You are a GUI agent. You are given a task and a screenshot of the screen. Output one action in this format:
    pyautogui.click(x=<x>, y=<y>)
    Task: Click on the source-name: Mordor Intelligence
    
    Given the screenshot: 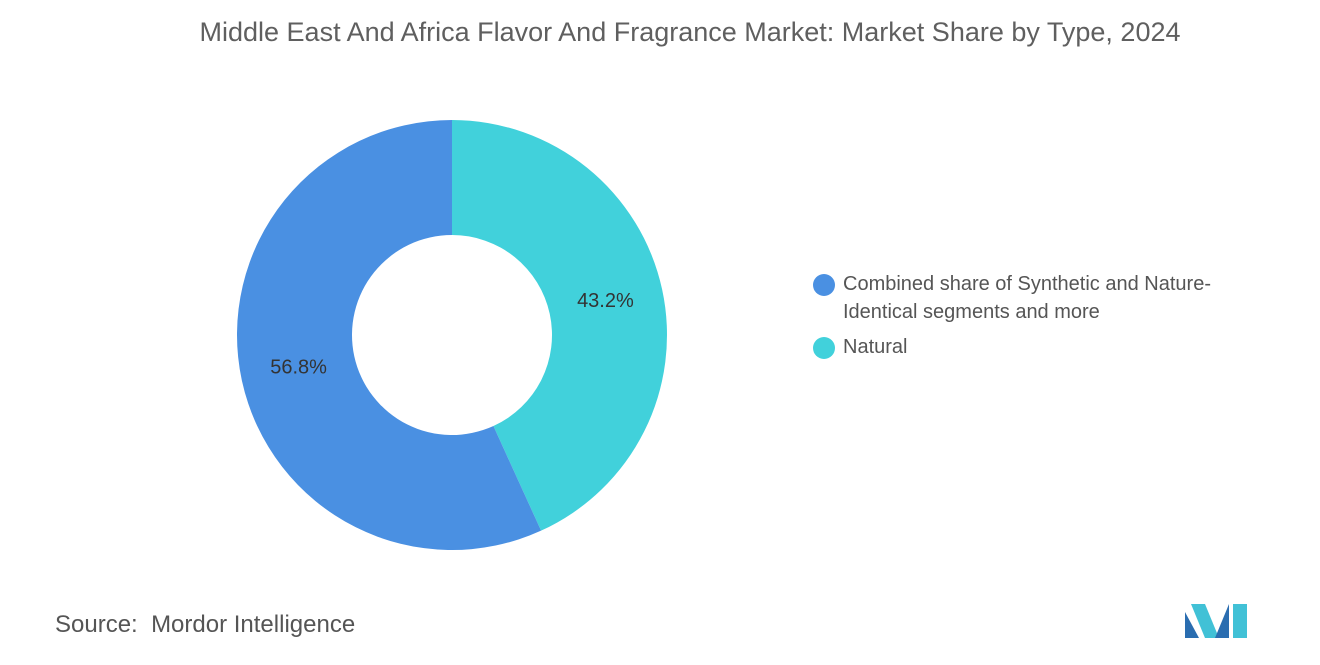 What is the action you would take?
    pyautogui.click(x=253, y=624)
    